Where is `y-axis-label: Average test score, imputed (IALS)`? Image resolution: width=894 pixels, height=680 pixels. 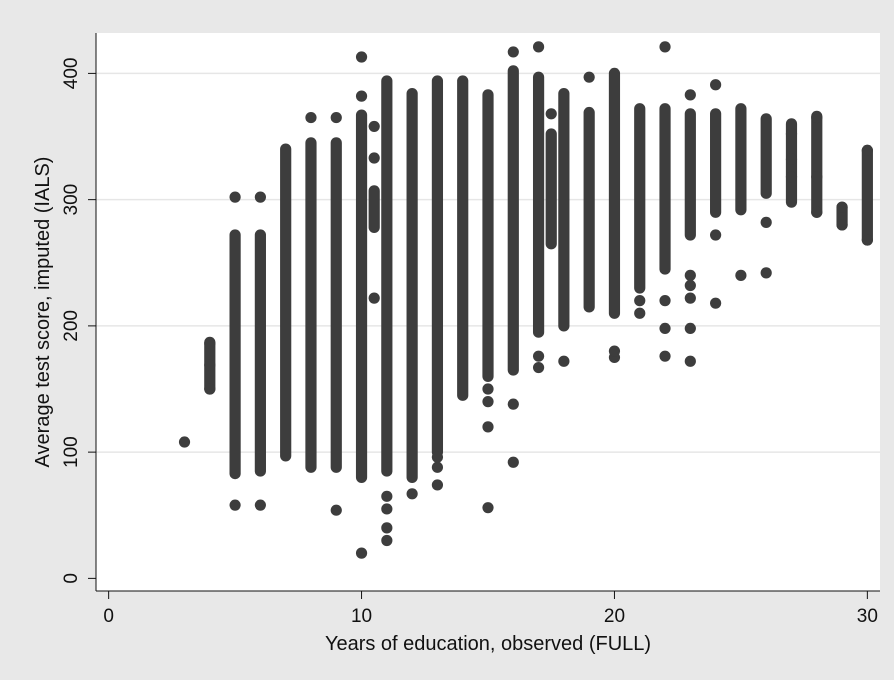
y-axis-label: Average test score, imputed (IALS) is located at coordinates (43, 312).